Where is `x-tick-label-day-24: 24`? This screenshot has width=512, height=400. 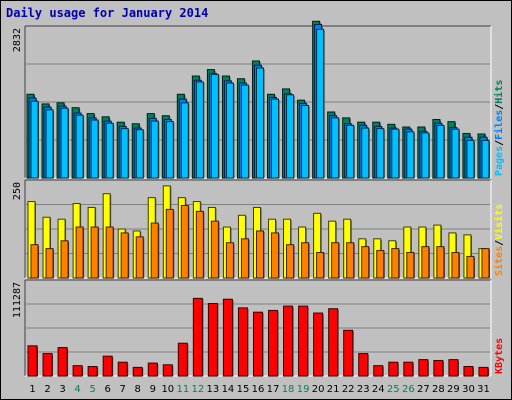 x-tick-label-day-24: 24 is located at coordinates (378, 389).